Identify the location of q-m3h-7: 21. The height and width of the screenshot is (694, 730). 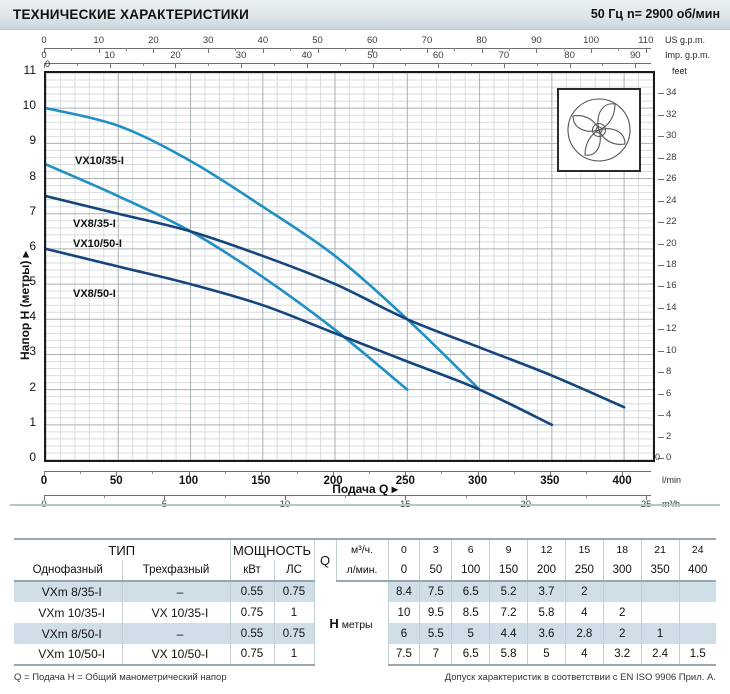
(660, 549).